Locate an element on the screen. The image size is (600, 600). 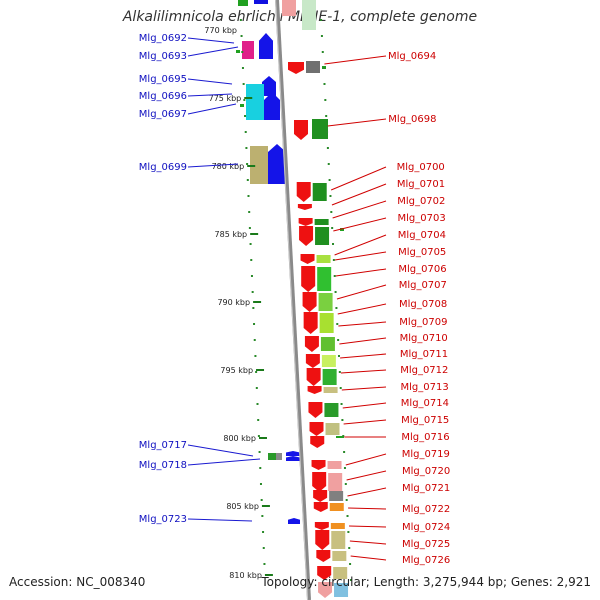
gene-label-left: Mlg_0693 is located at coordinates (163, 56).